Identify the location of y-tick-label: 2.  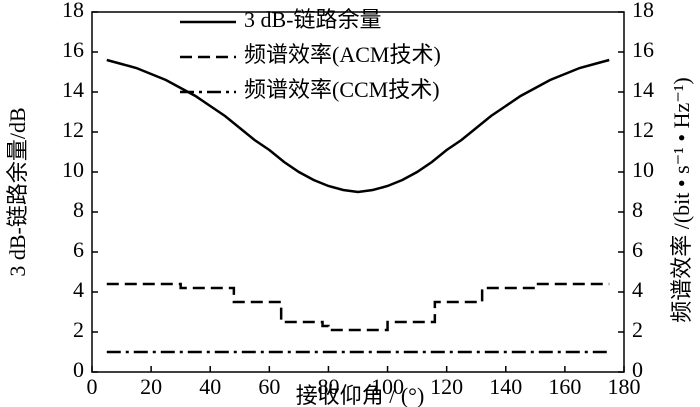
(78, 329).